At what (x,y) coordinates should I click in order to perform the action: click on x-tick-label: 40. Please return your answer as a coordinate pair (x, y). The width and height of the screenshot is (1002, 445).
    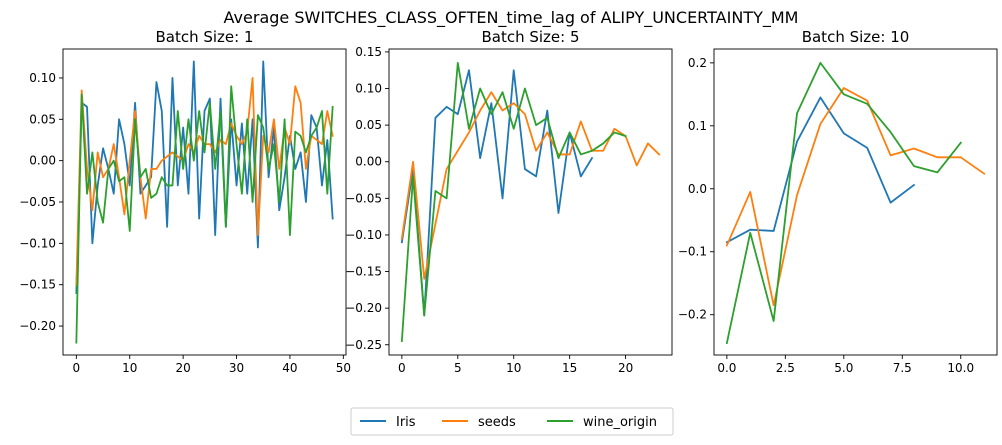
    Looking at the image, I should click on (289, 368).